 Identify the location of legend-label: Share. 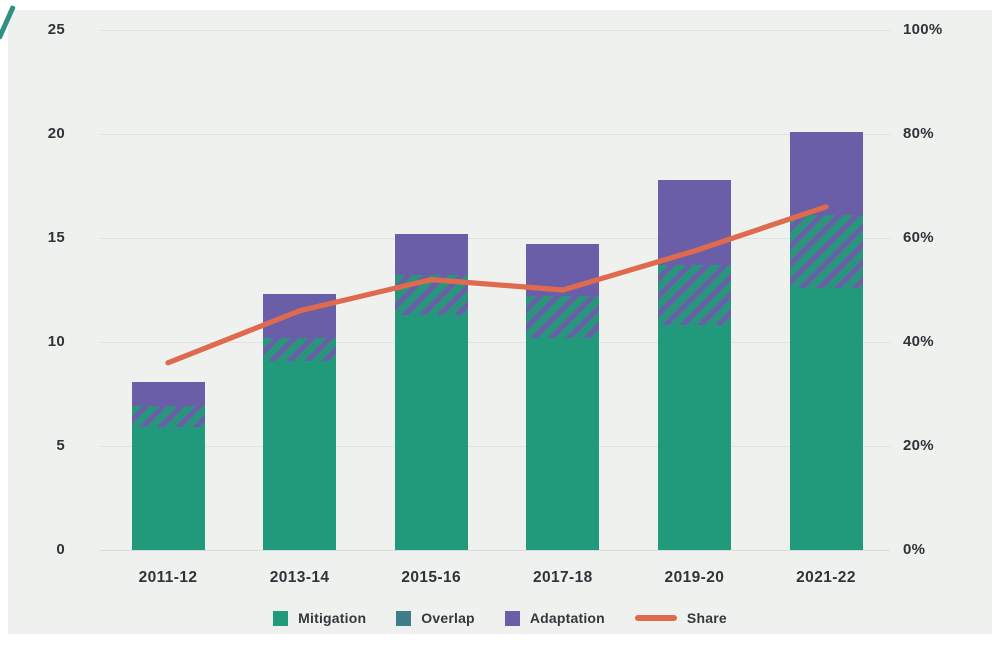
(706, 618).